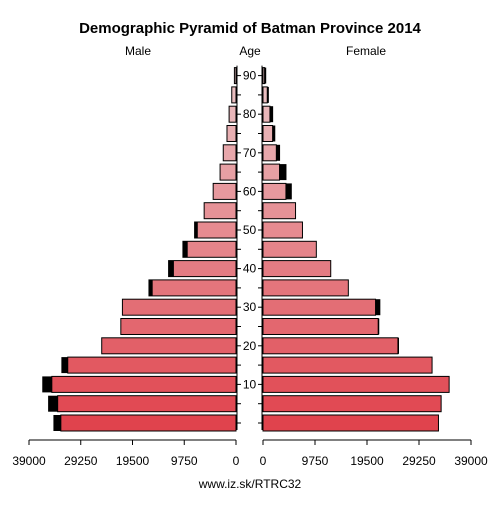 The height and width of the screenshot is (505, 500). Describe the element at coordinates (250, 191) in the screenshot. I see `age-tick-label: 60` at that location.